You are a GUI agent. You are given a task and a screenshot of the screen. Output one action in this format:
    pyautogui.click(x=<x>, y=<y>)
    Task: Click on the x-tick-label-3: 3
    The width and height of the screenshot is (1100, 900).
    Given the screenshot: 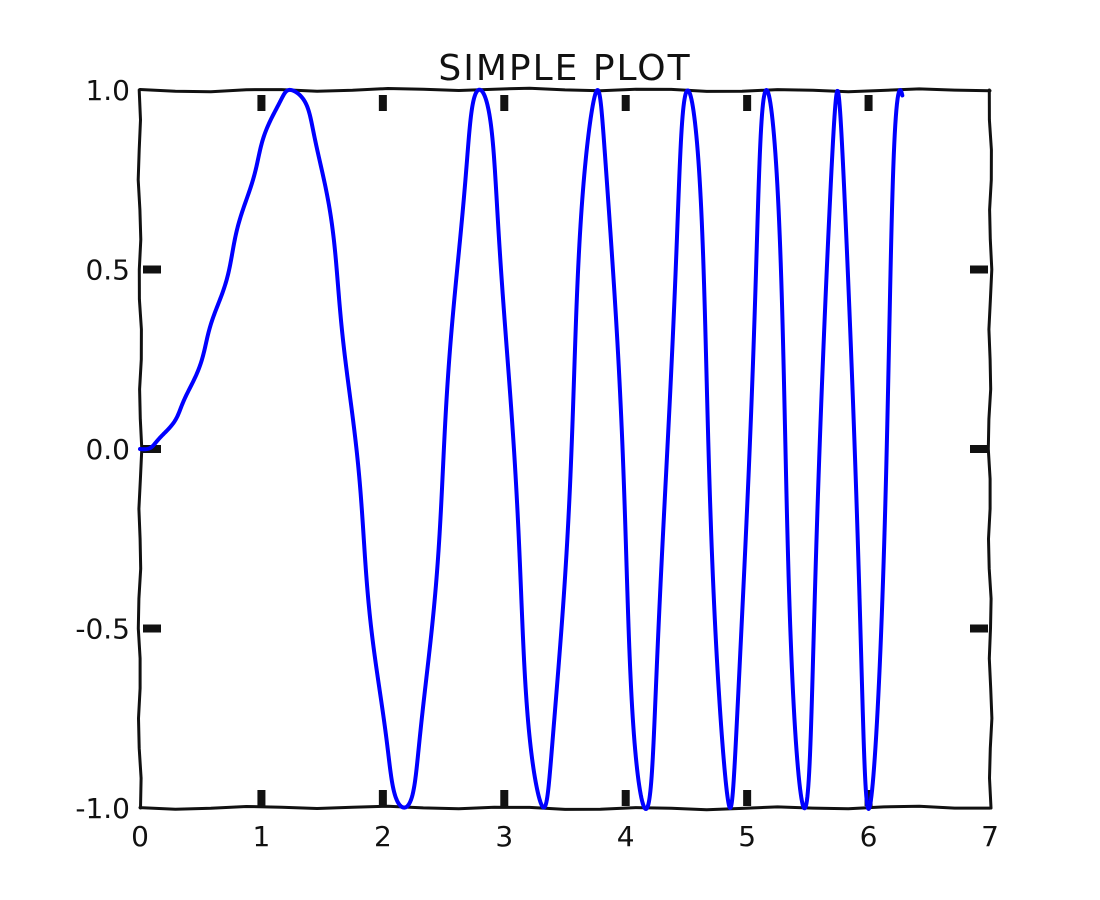 What is the action you would take?
    pyautogui.click(x=504, y=836)
    